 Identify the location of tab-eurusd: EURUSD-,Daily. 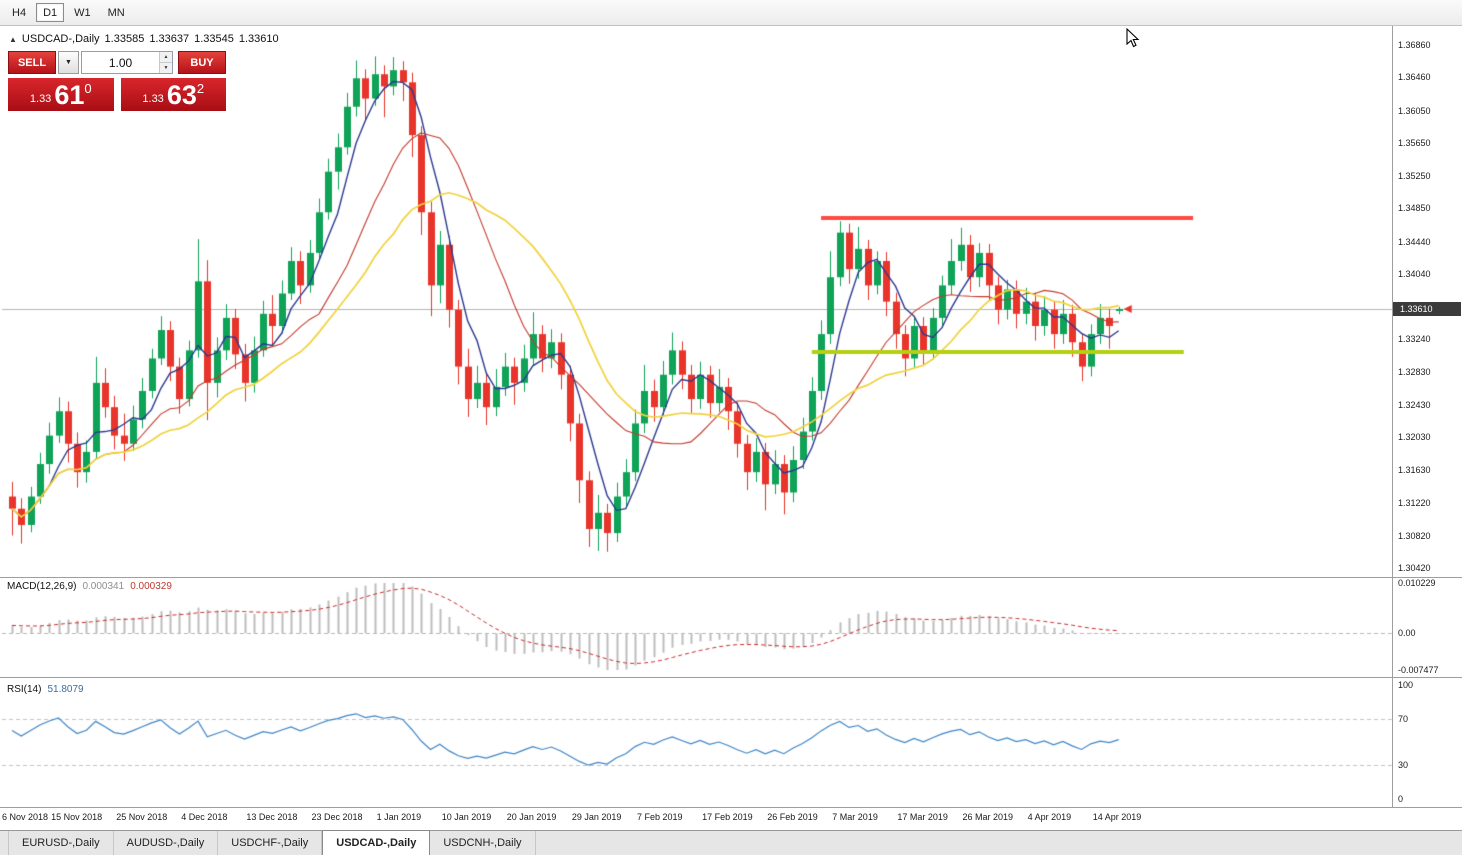
(61, 843).